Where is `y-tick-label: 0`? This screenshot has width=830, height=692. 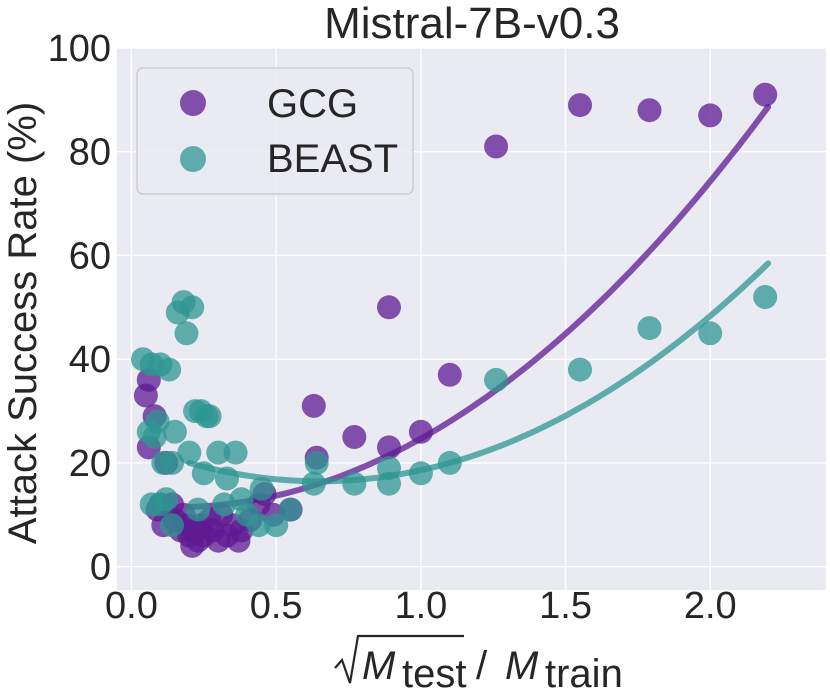
y-tick-label: 0 is located at coordinates (100, 568).